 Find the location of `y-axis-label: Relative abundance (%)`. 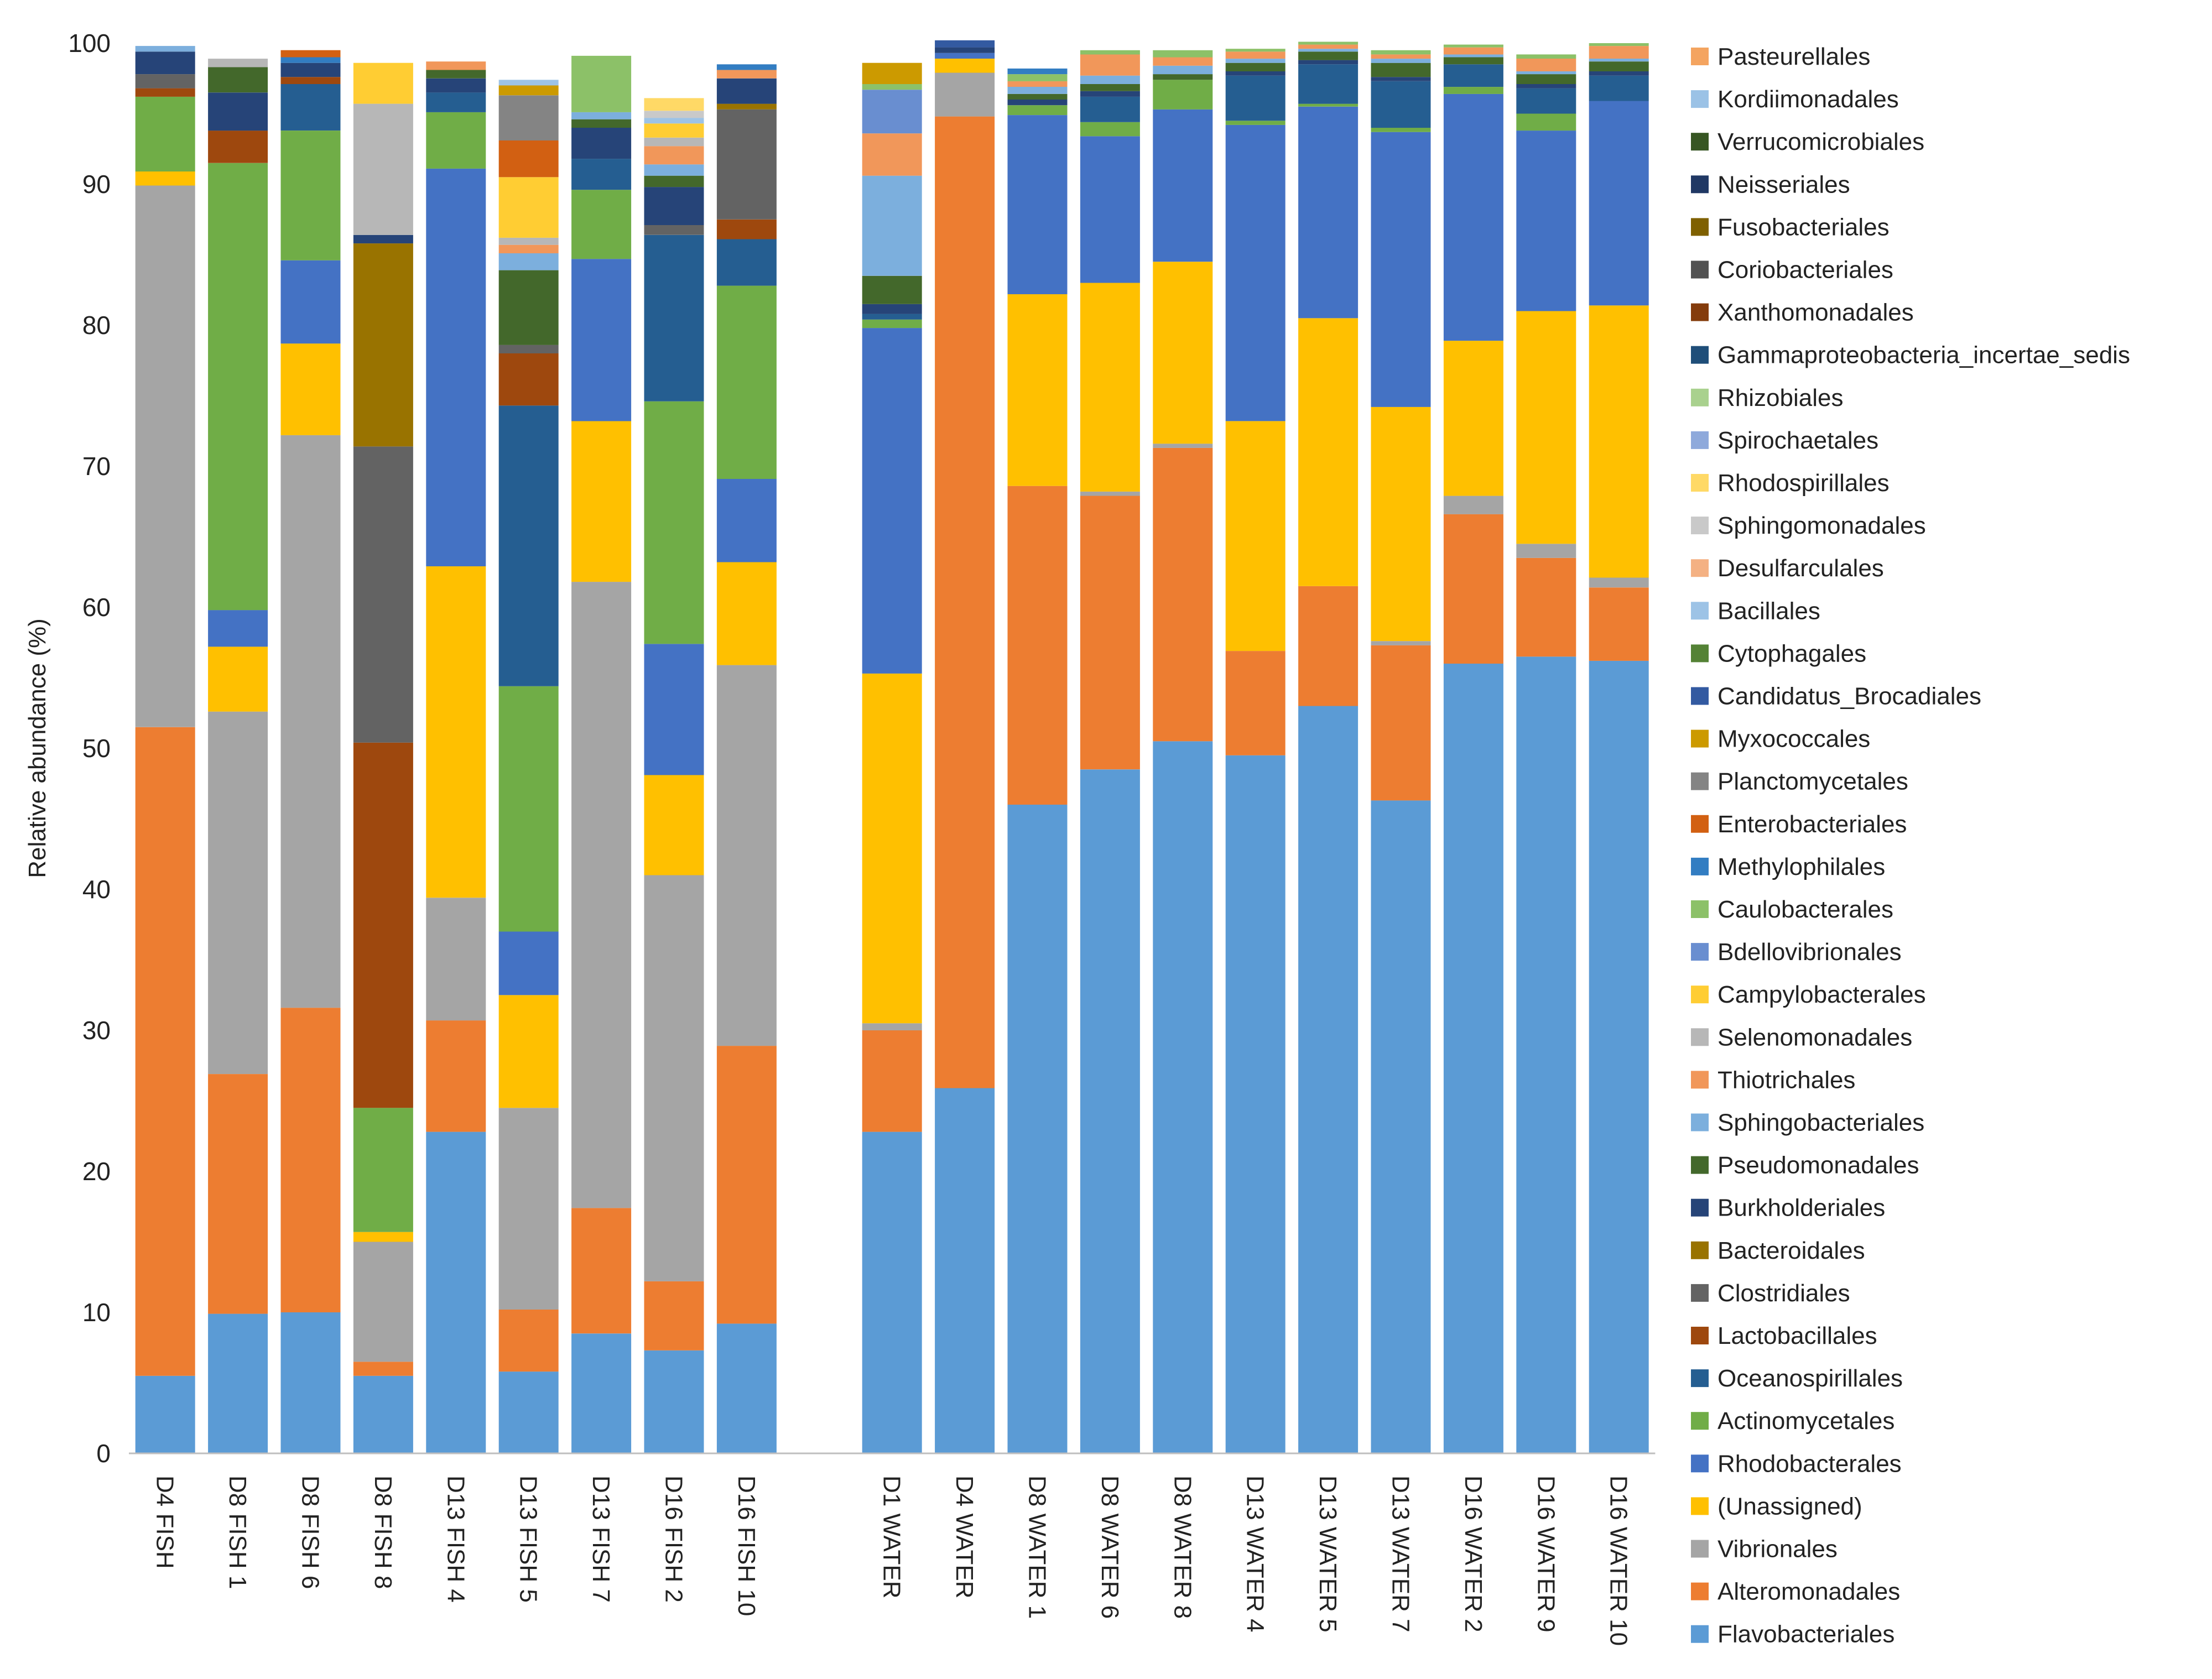

y-axis-label: Relative abundance (%) is located at coordinates (37, 748).